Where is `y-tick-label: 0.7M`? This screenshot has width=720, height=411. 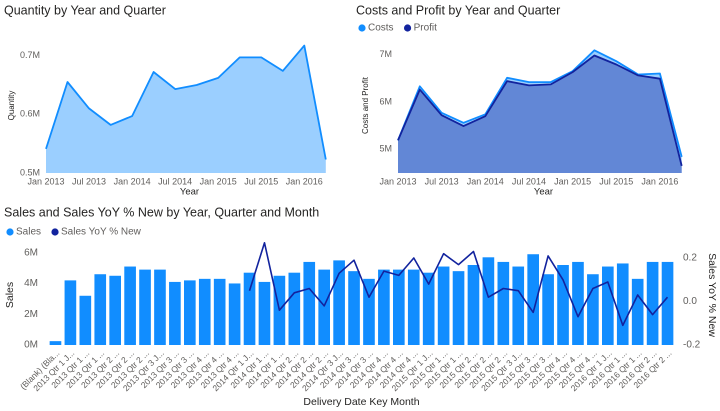
y-tick-label: 0.7M is located at coordinates (30, 55).